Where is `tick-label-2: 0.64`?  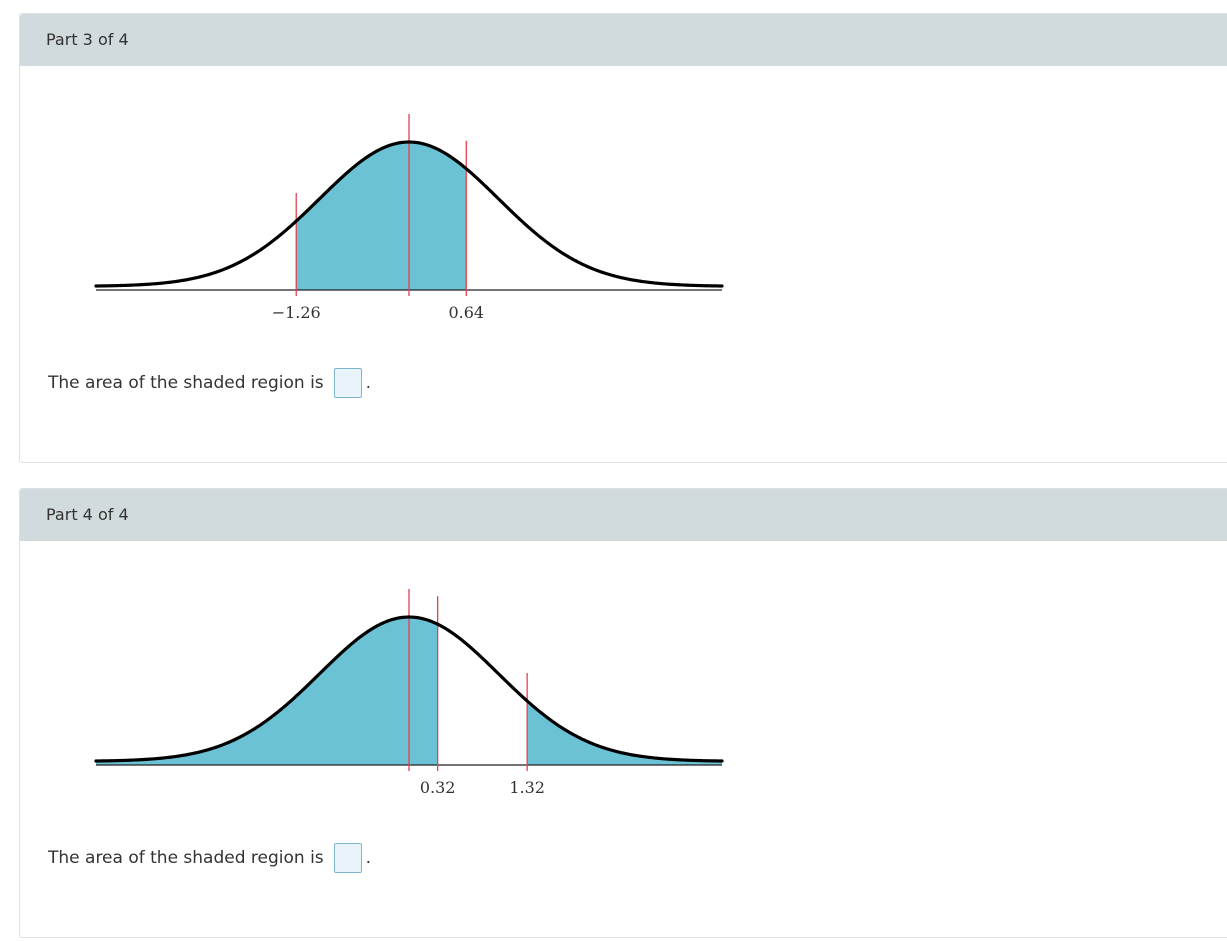
tick-label-2: 0.64 is located at coordinates (466, 312).